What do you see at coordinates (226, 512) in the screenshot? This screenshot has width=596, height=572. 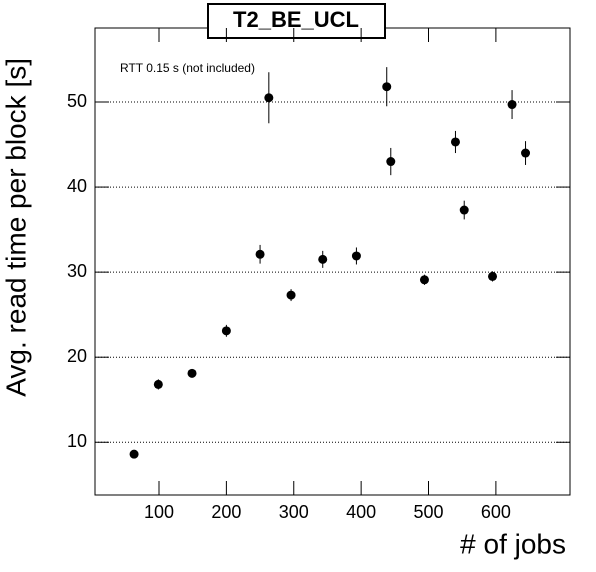 I see `x-tick-label: 200` at bounding box center [226, 512].